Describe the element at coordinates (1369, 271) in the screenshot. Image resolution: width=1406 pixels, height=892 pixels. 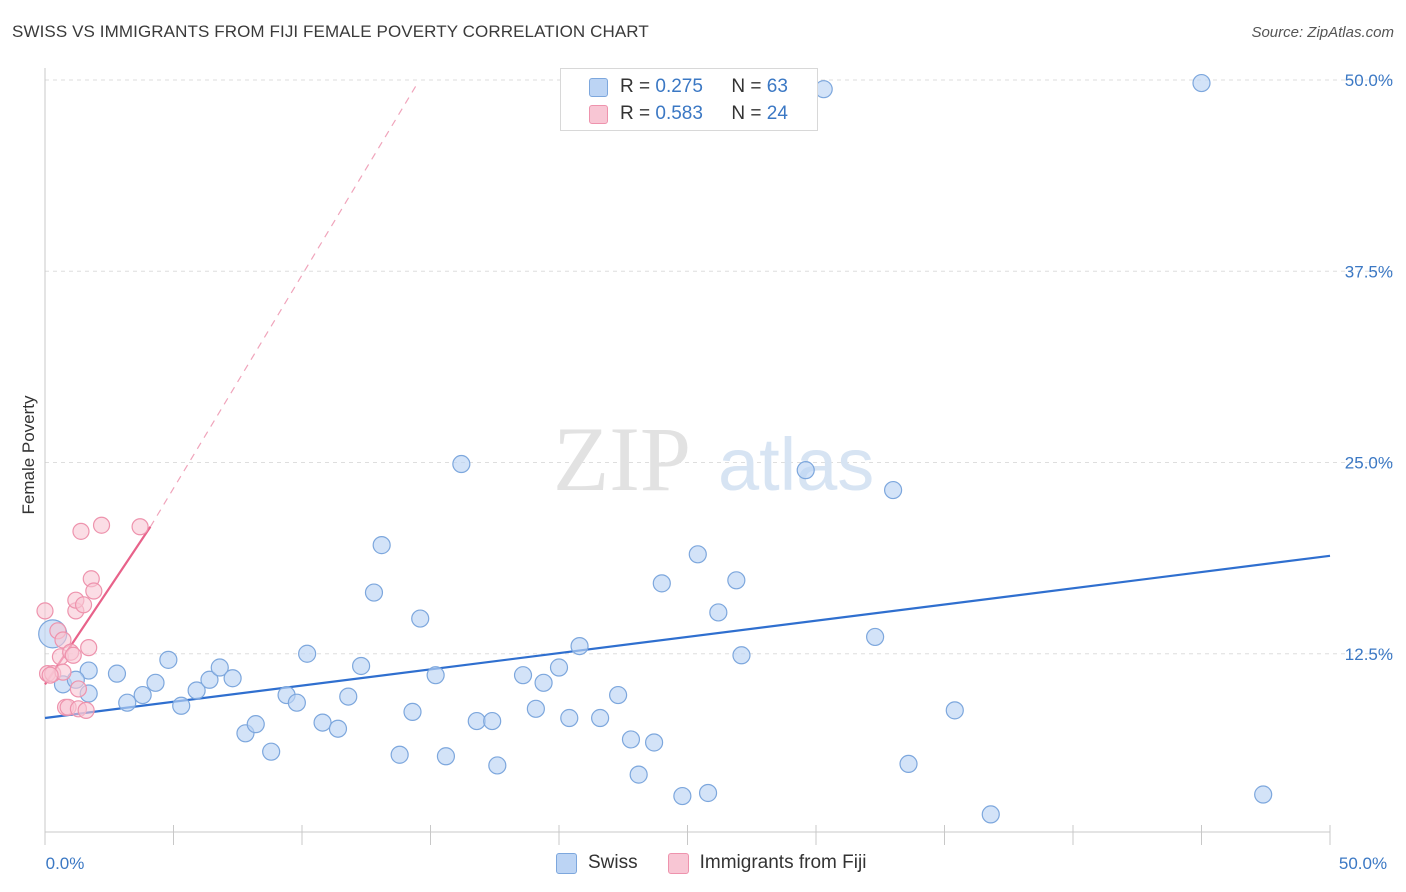
I see `y-tick-label: 37.5%` at that location.